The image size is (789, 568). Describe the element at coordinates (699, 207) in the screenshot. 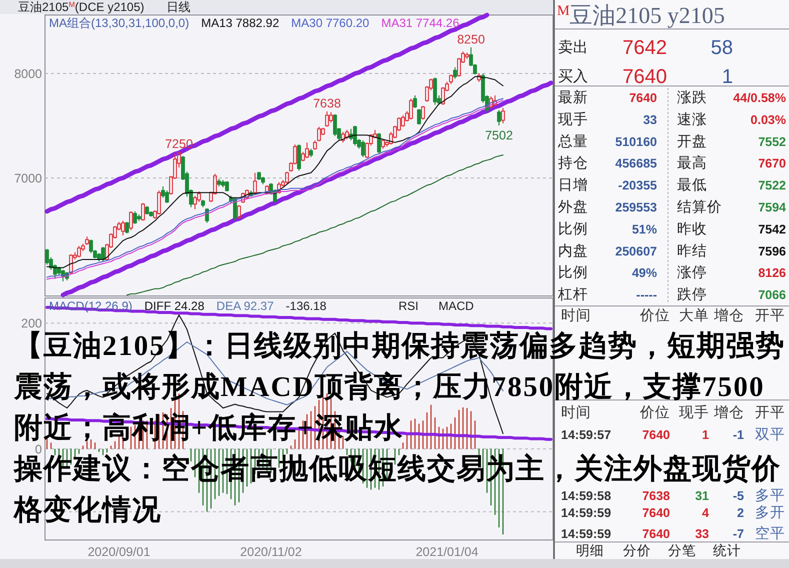

I see `text: 结算价` at that location.